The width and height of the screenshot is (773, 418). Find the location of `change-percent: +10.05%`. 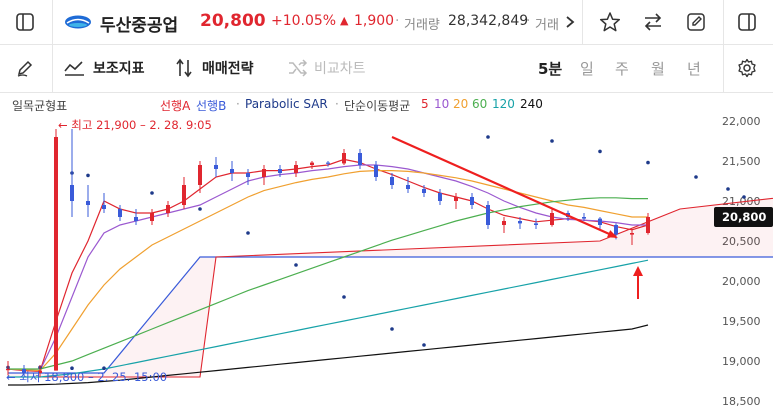

change-percent: +10.05% is located at coordinates (304, 21).